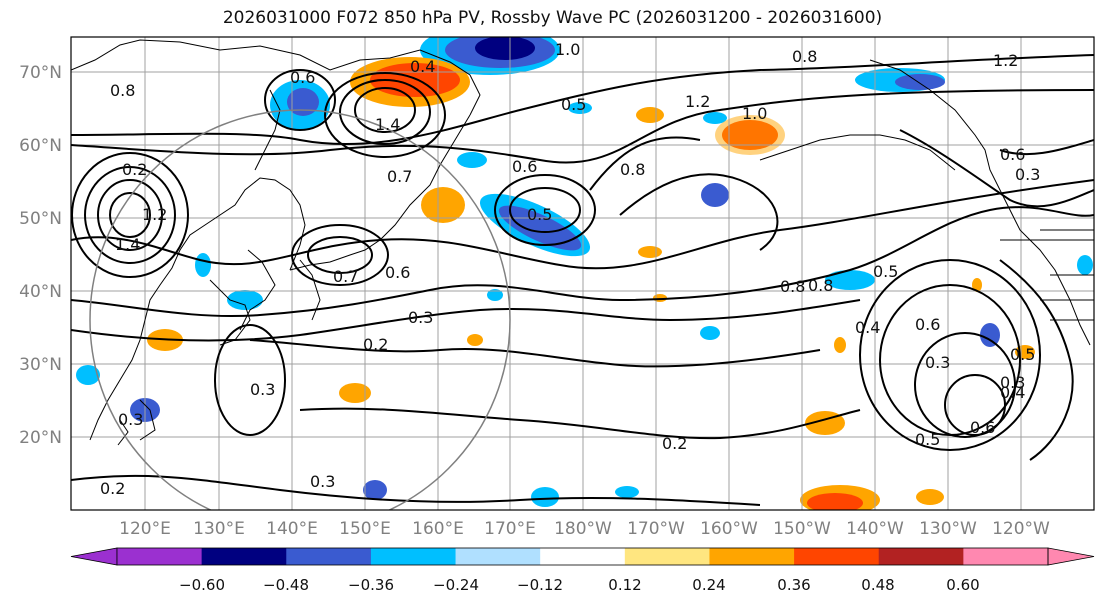 The width and height of the screenshot is (1105, 604). I want to click on latitude-labels: 70°N 60°N 50°N 40°N 30°N 20°N, so click(40, 255).